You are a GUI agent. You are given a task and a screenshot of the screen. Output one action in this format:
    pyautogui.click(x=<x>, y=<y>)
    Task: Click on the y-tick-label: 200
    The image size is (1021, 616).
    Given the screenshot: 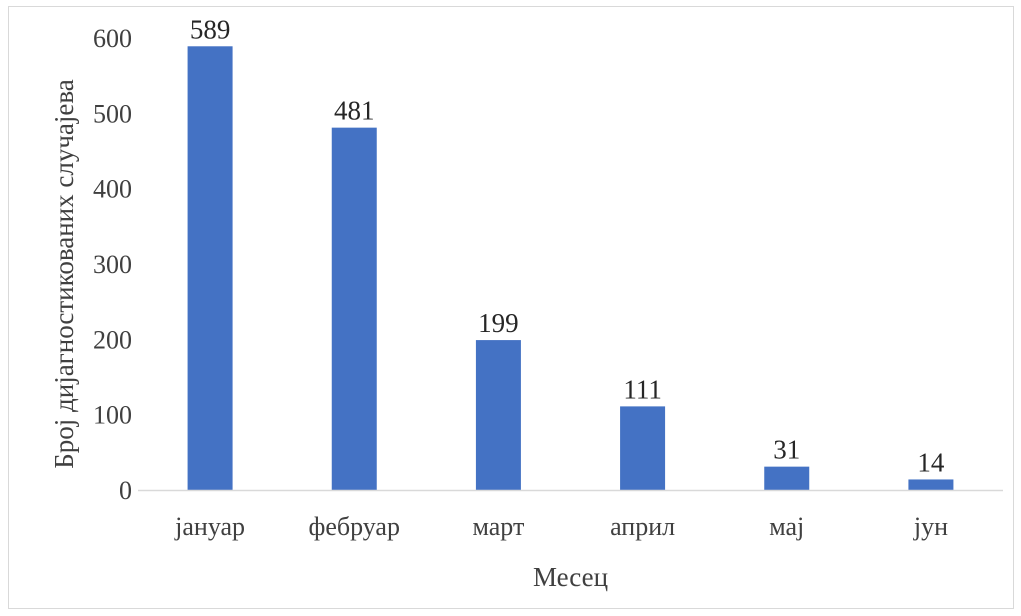 What is the action you would take?
    pyautogui.click(x=112, y=339)
    